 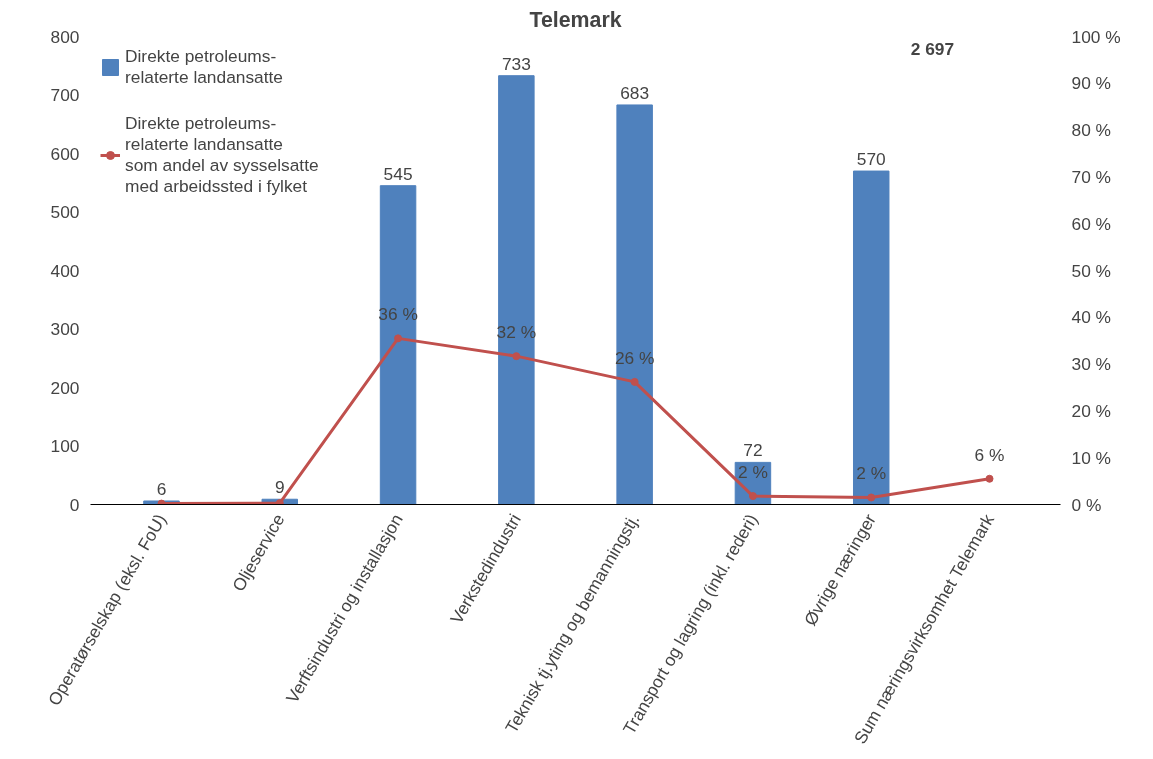 What do you see at coordinates (204, 67) in the screenshot?
I see `legend-label: Direkte petroleums-relaterte landansatte` at bounding box center [204, 67].